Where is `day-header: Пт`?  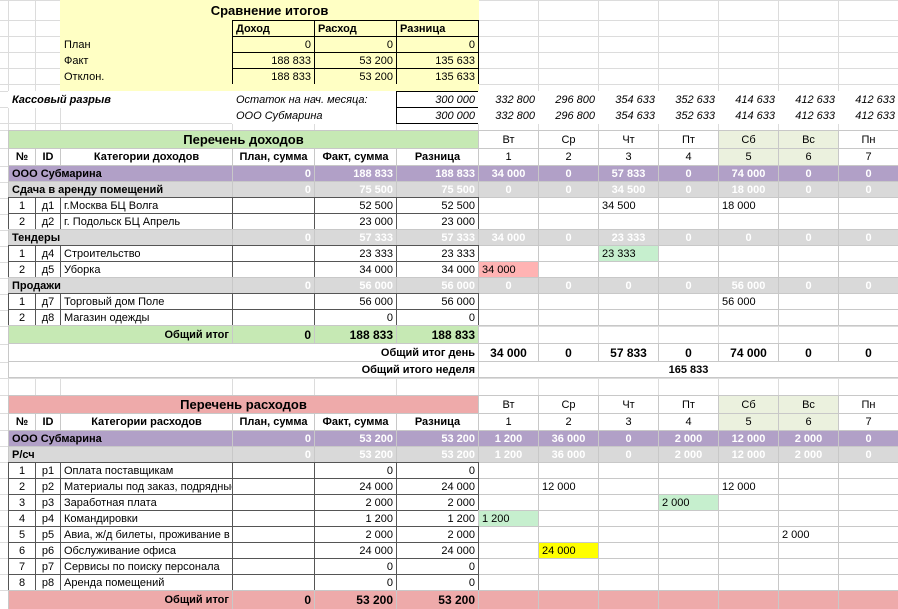
day-header: Пт is located at coordinates (688, 139).